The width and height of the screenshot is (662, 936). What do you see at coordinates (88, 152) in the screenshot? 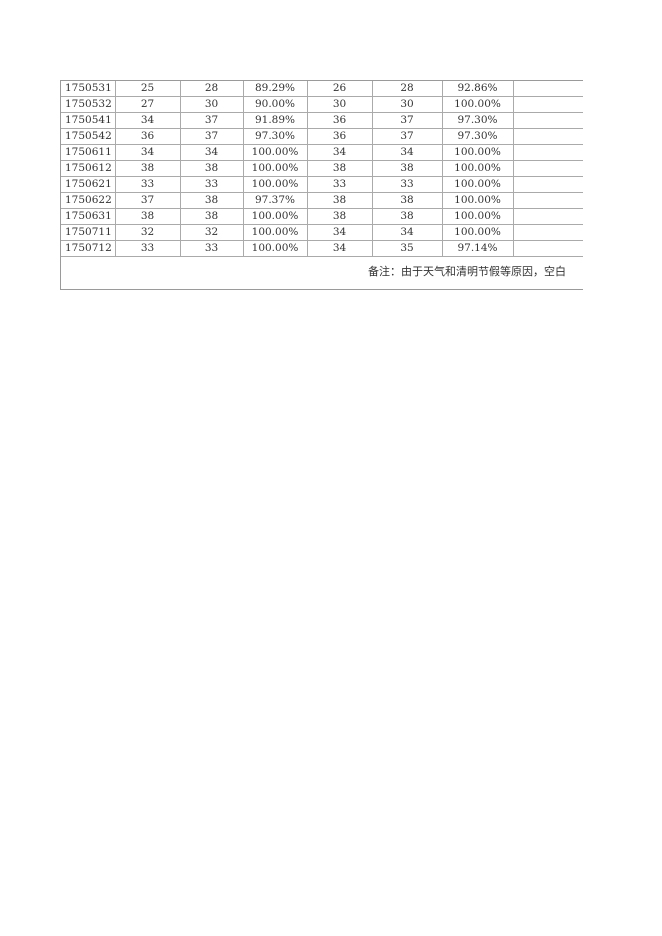
I see `table-cell: 1750611` at bounding box center [88, 152].